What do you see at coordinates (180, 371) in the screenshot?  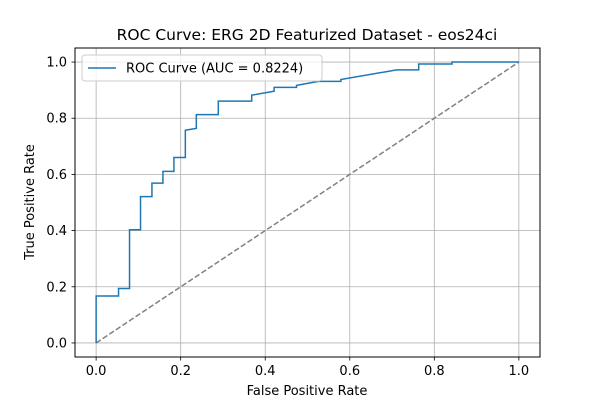 I see `x-tick-label: 0.2` at bounding box center [180, 371].